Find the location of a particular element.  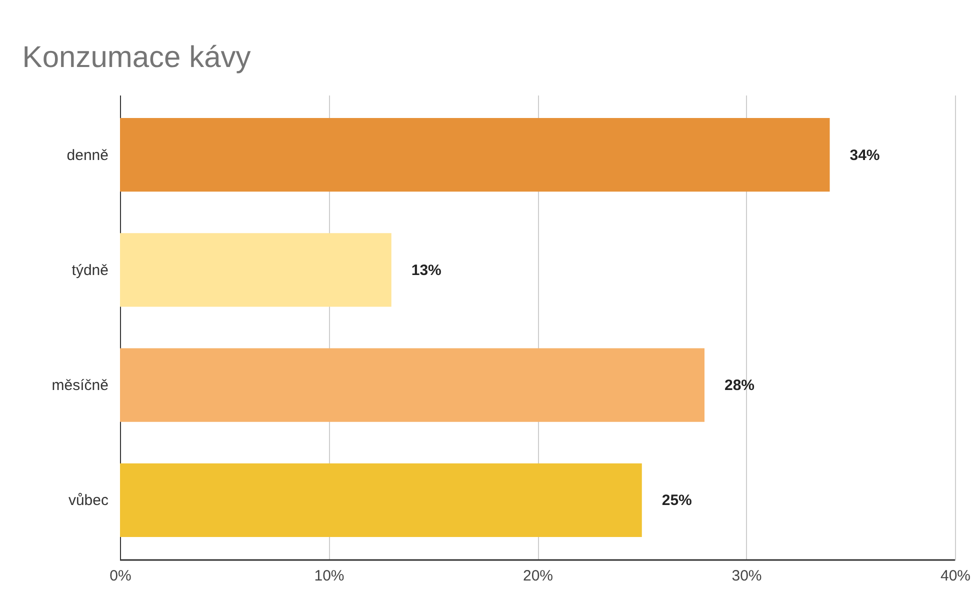

y-tick-label: týdně is located at coordinates (90, 270).